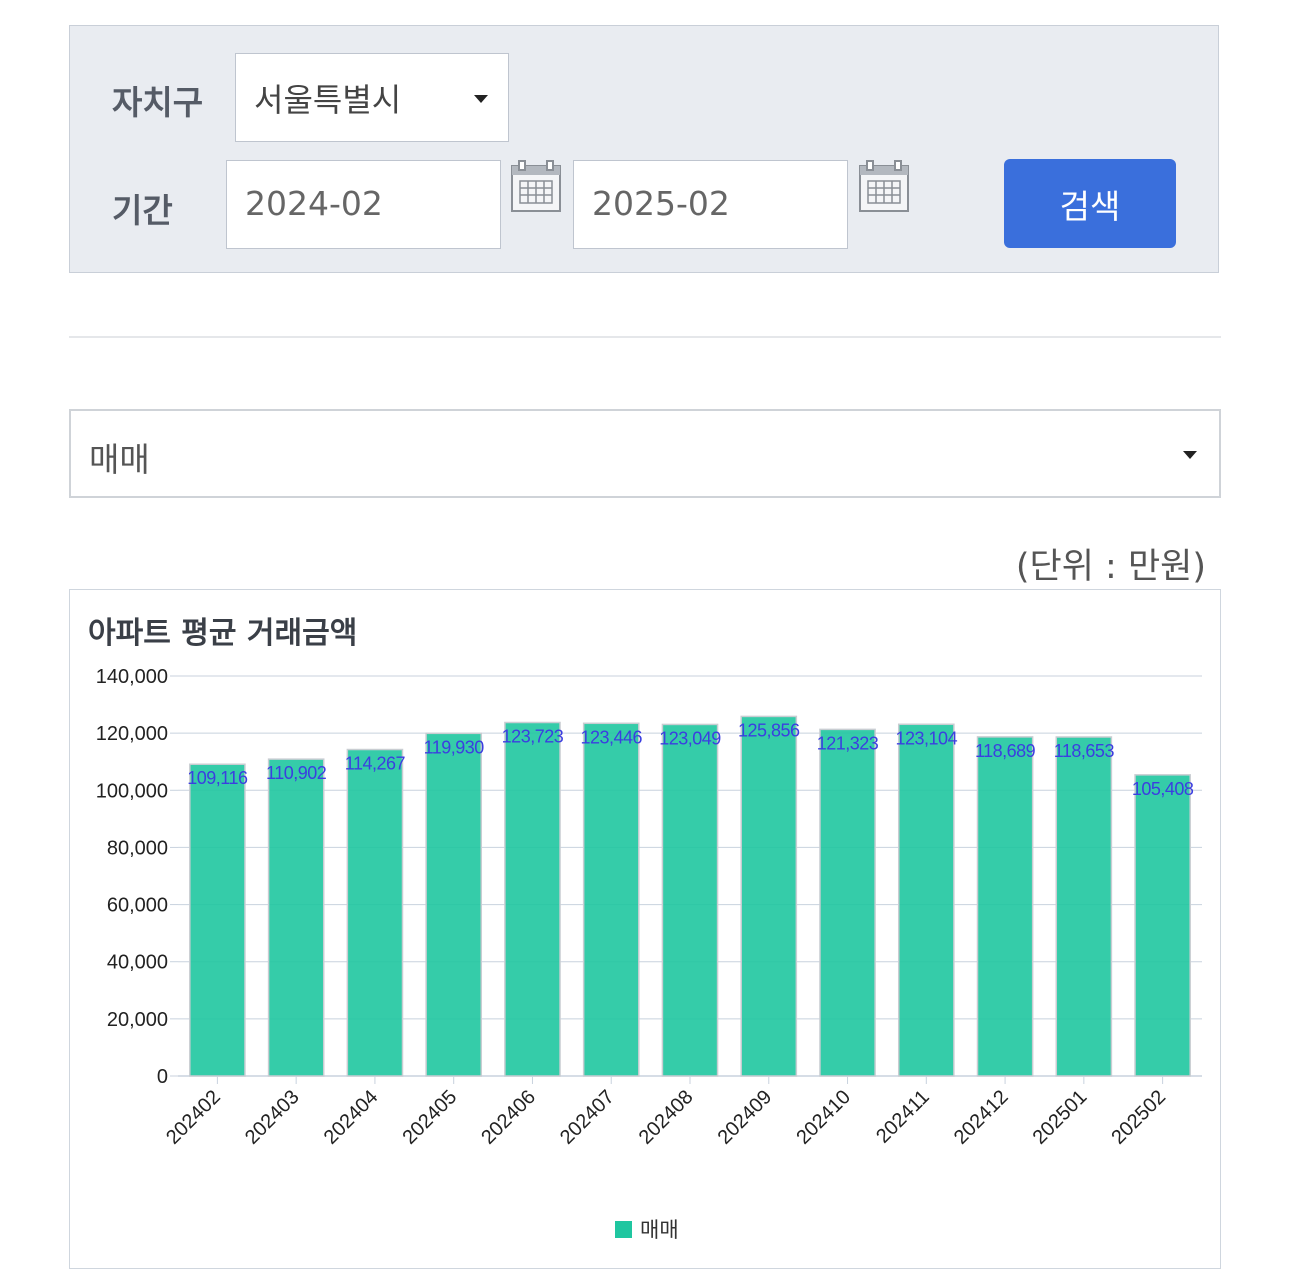 This screenshot has height=1269, width=1290. I want to click on region-label: 자치구, so click(158, 102).